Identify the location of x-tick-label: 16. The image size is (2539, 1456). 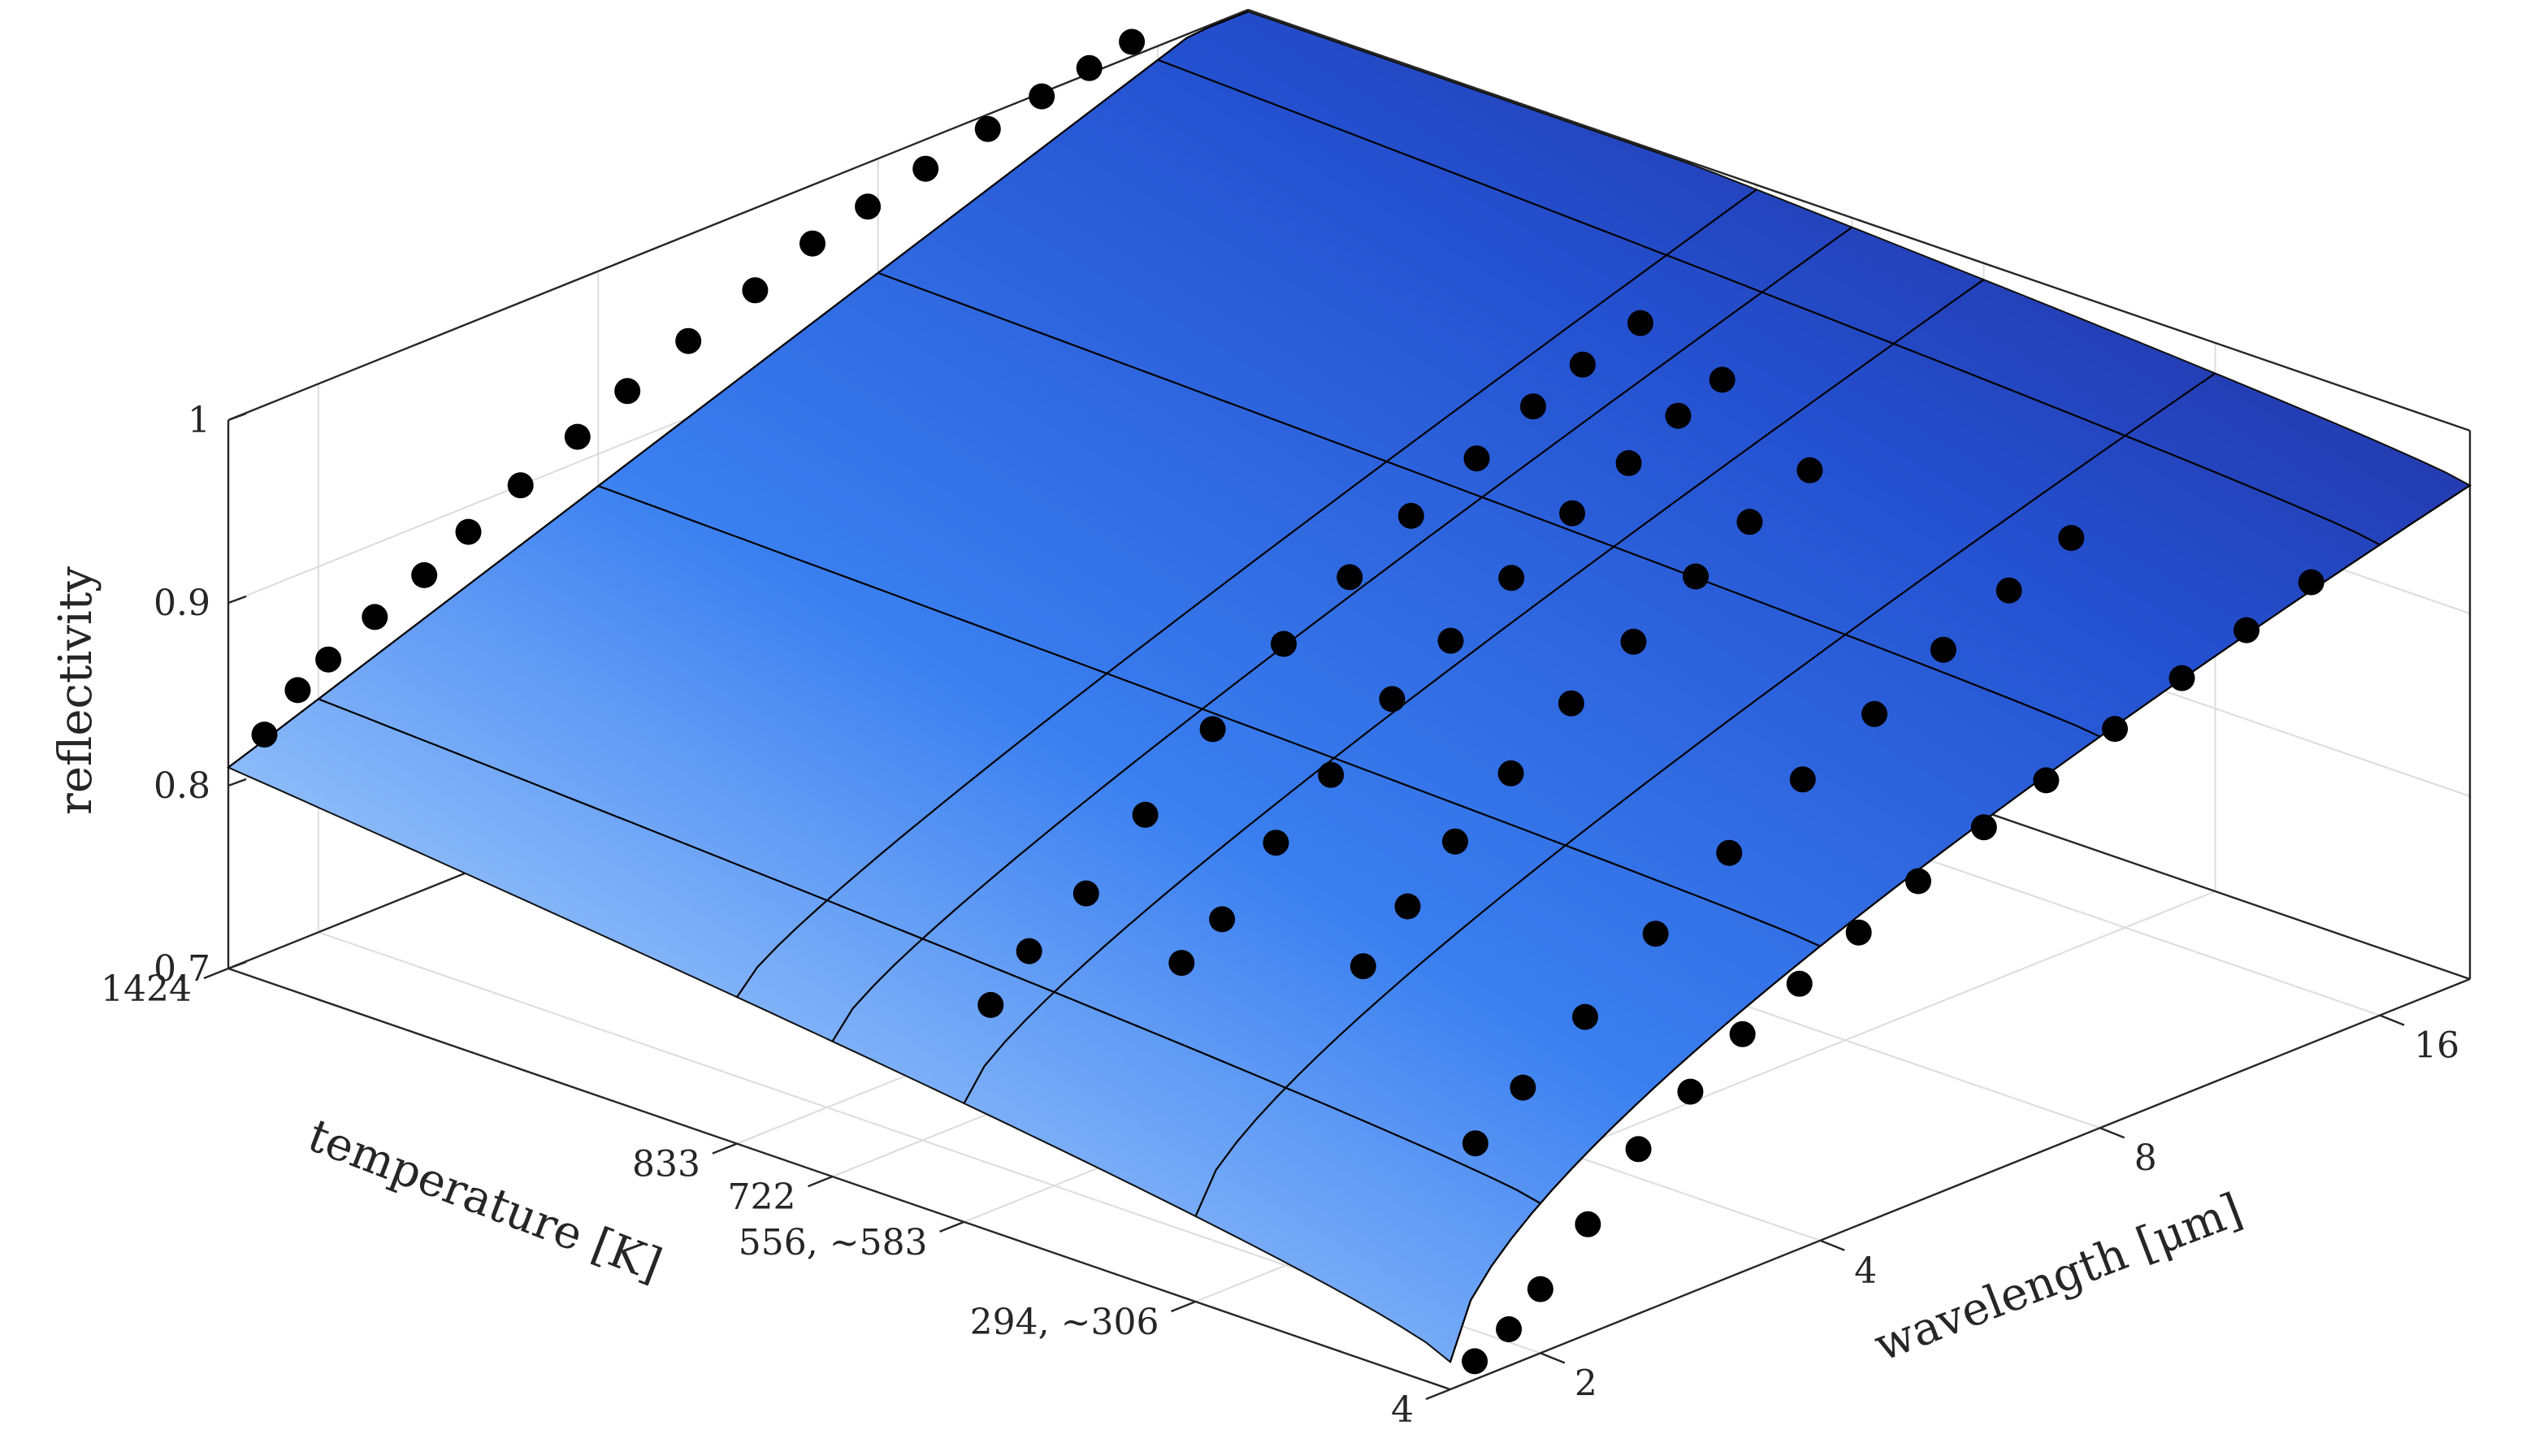
(2436, 1046).